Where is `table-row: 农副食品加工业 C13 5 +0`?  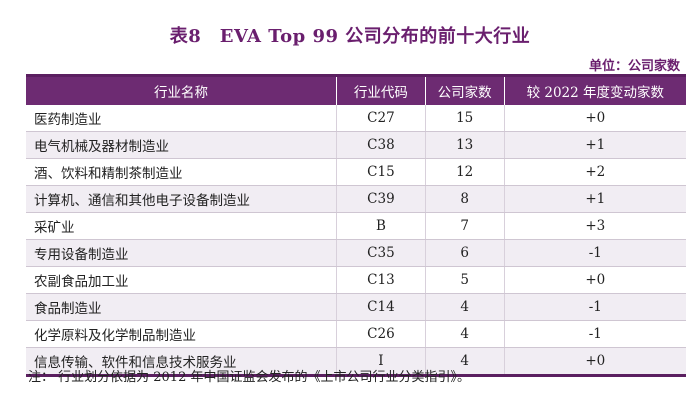 table-row: 农副食品加工业 C13 5 +0 is located at coordinates (356, 280).